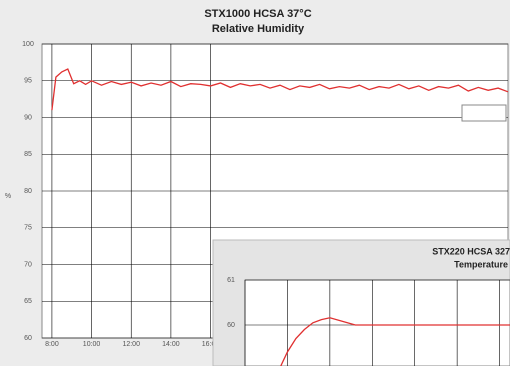  What do you see at coordinates (28, 228) in the screenshot?
I see `y-tick-label: 75` at bounding box center [28, 228].